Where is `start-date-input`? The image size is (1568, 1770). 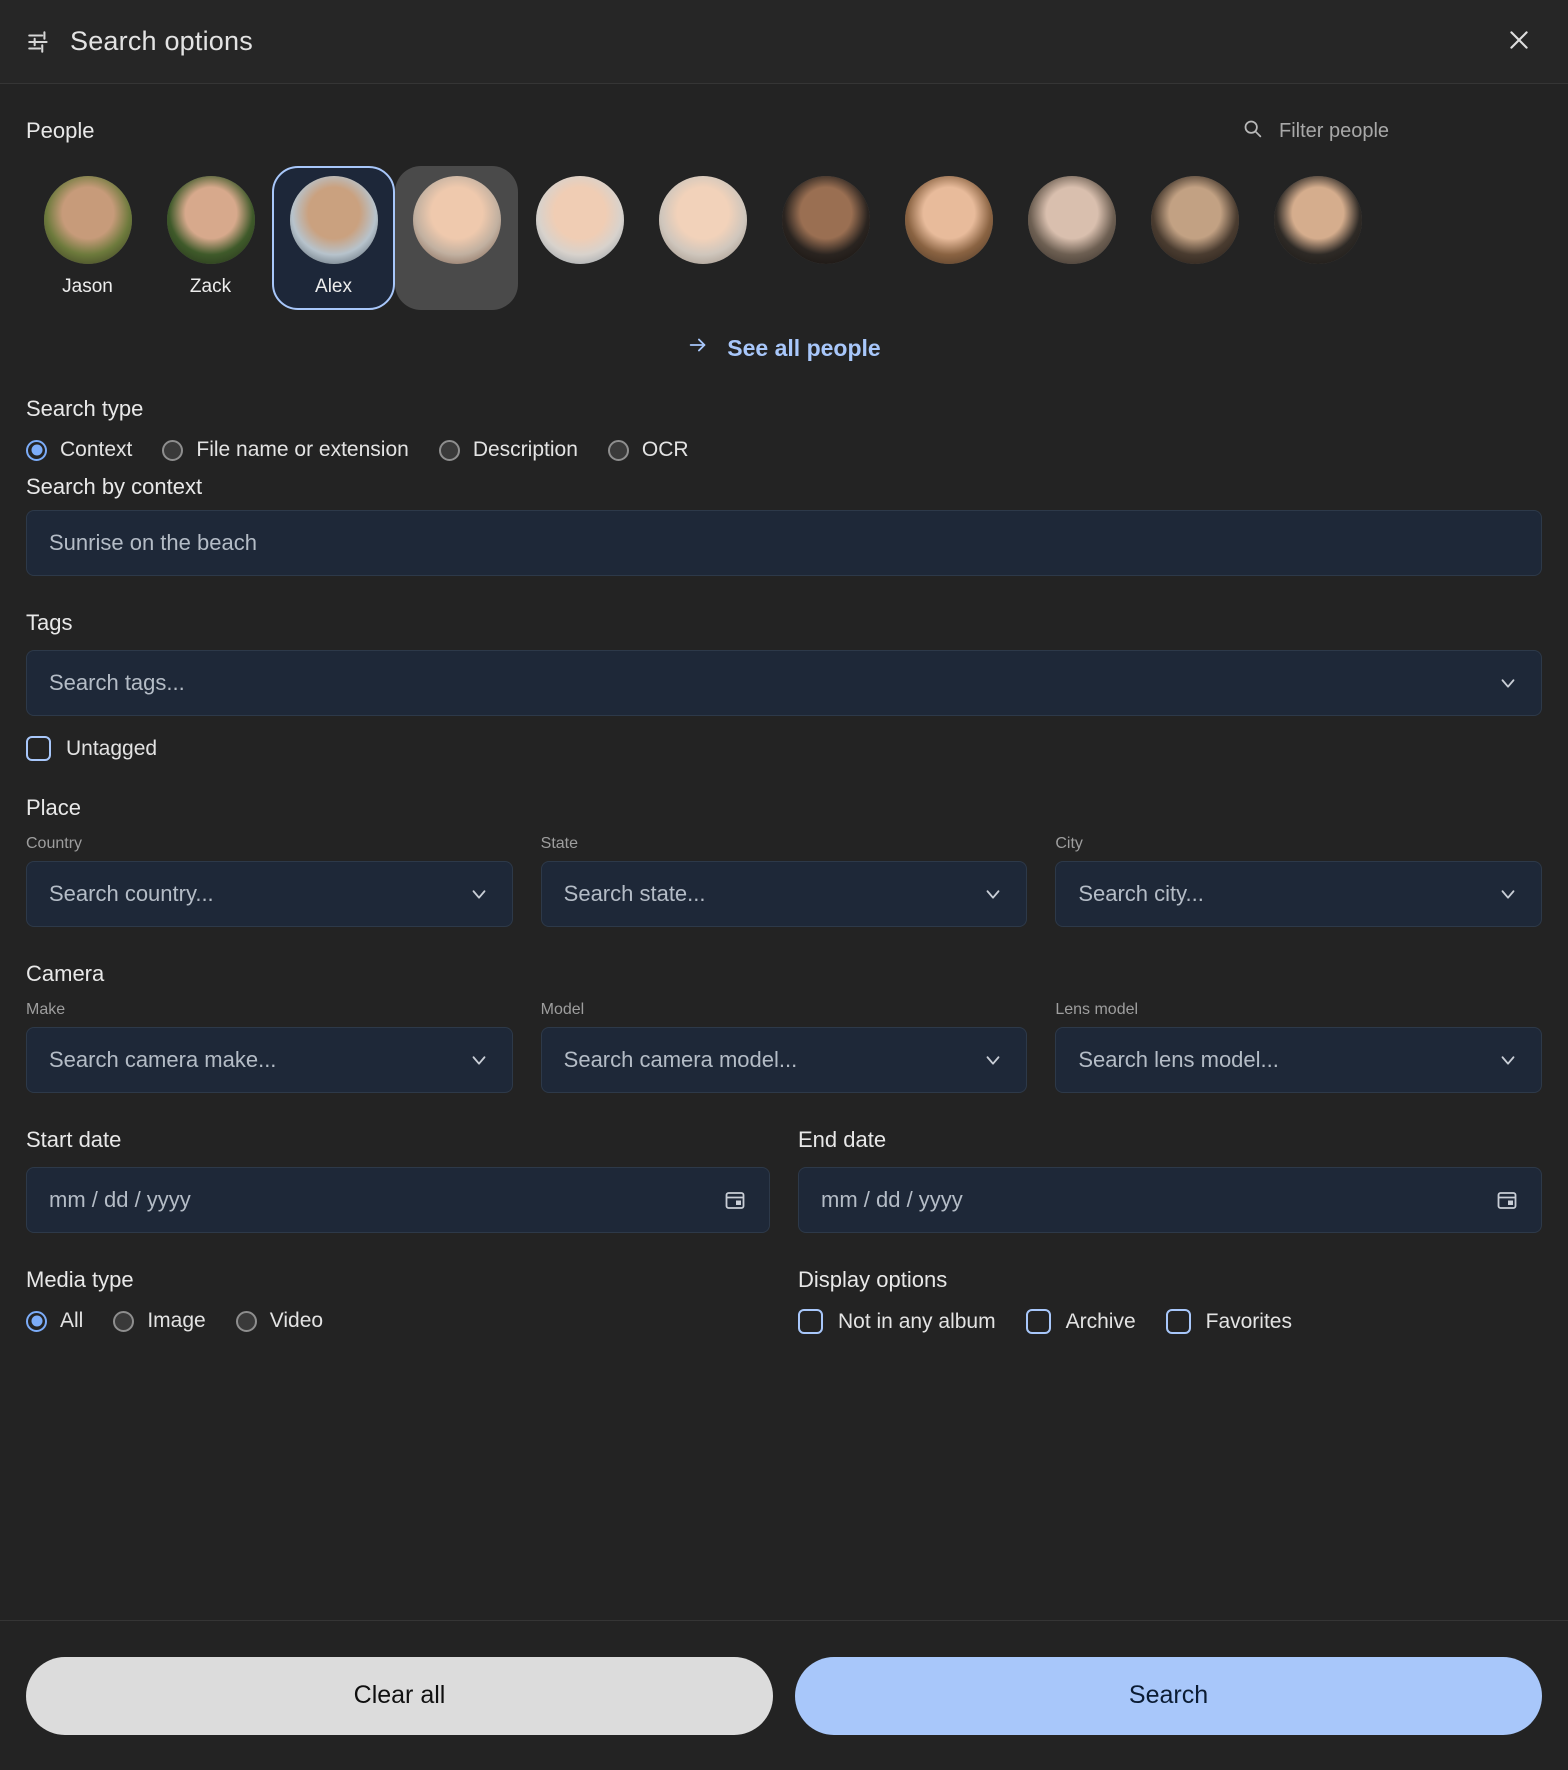 start-date-input is located at coordinates (386, 1200).